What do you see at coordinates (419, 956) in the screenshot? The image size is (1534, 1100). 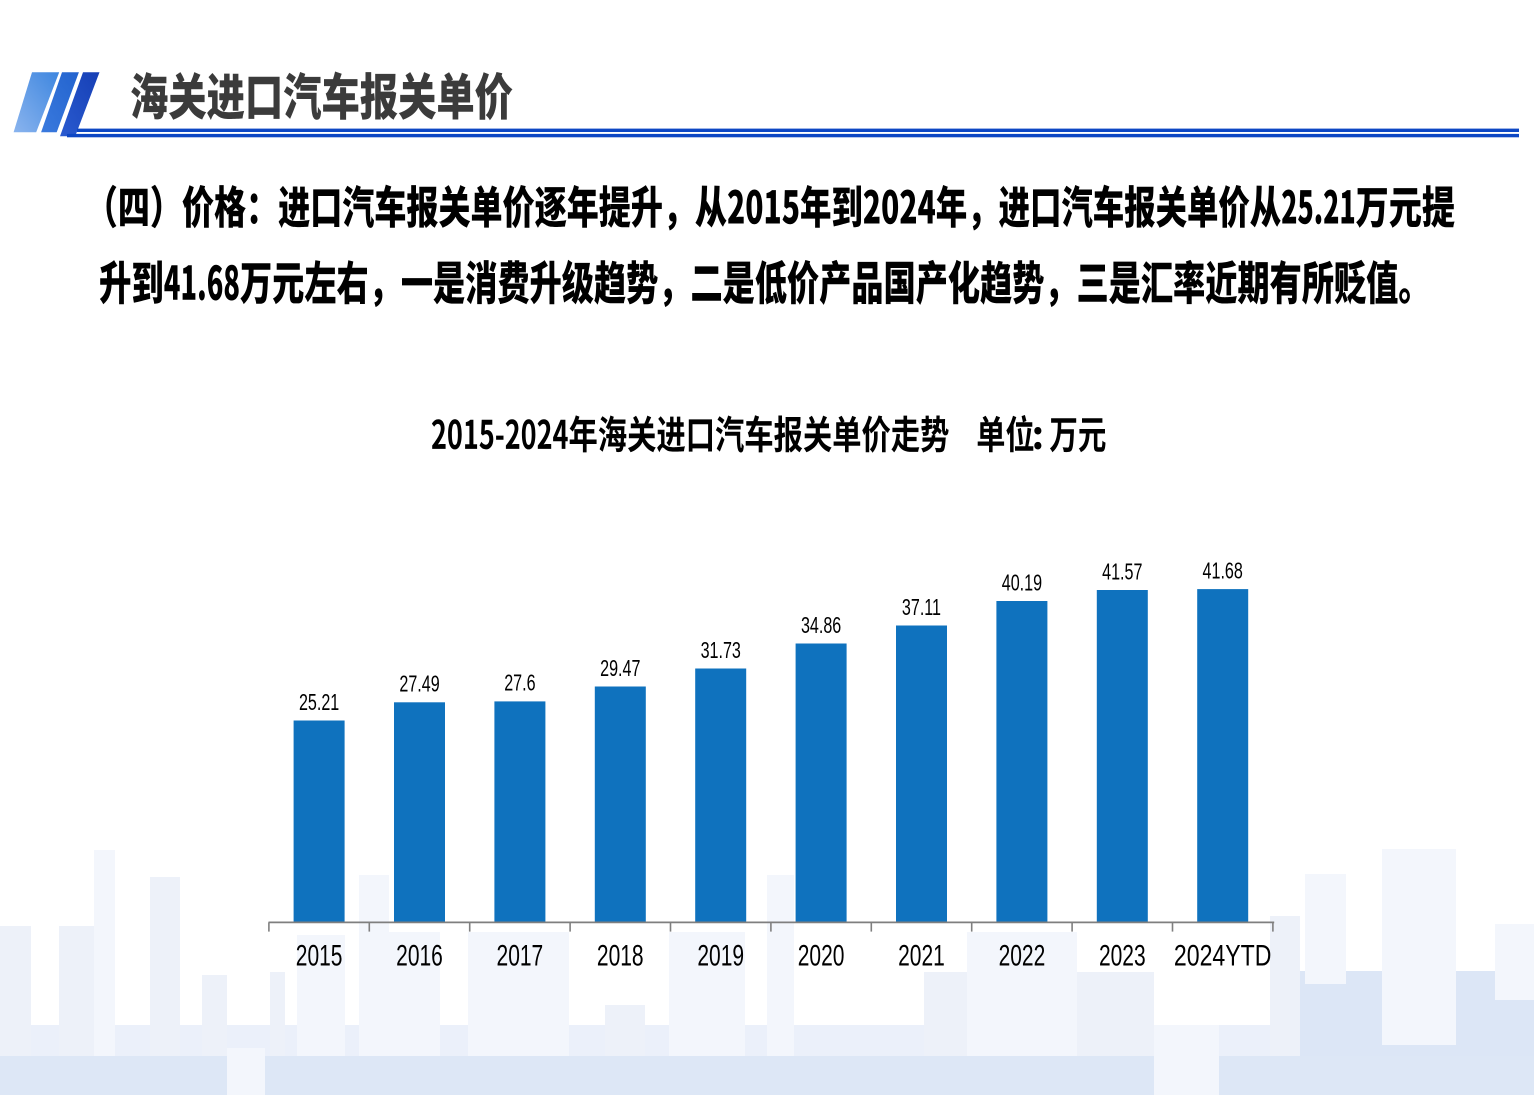 I see `svg-text: 2016` at bounding box center [419, 956].